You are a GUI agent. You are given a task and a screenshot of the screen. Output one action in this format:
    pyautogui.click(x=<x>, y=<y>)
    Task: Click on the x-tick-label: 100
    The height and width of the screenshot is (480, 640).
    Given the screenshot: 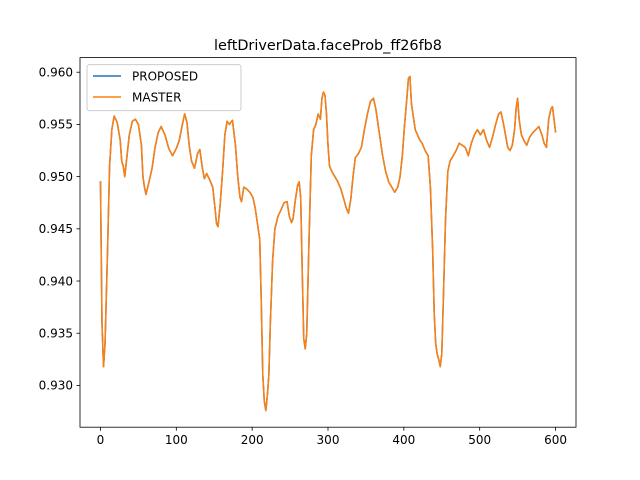 What is the action you would take?
    pyautogui.click(x=176, y=440)
    